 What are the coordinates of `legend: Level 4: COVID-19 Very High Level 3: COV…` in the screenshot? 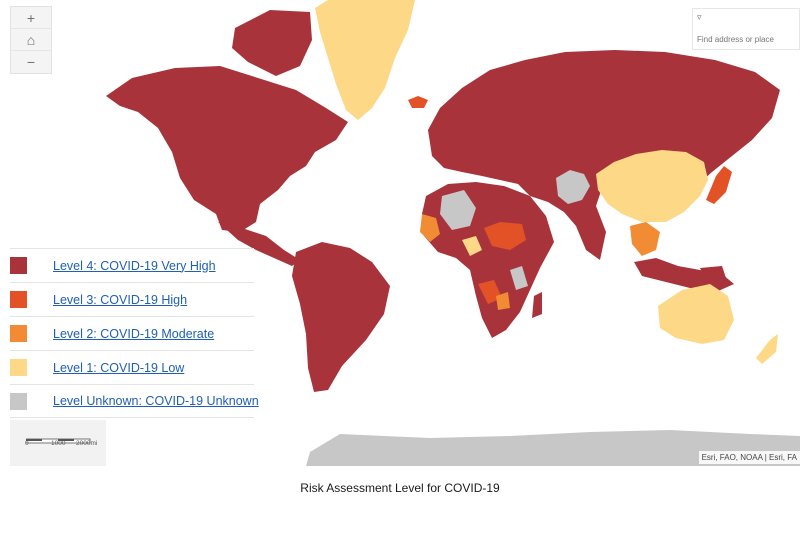 It's located at (134, 333).